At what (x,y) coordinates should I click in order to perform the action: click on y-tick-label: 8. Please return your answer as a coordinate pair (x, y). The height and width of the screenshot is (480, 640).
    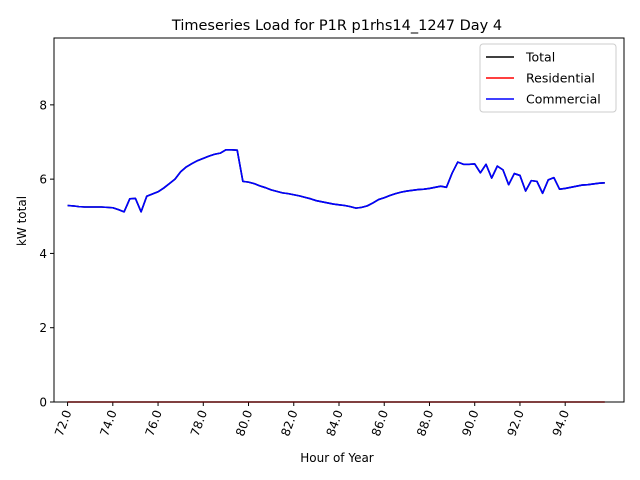
    Looking at the image, I should click on (43, 105).